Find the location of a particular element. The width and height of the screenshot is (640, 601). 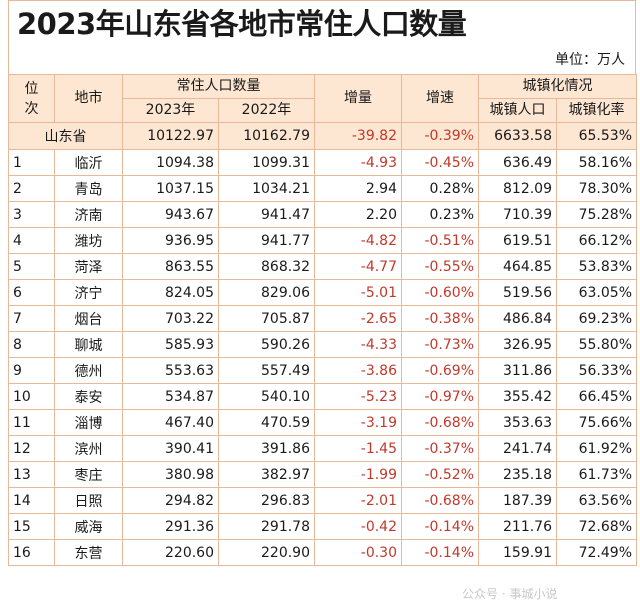

header-growth-rate: 增速 is located at coordinates (440, 98).